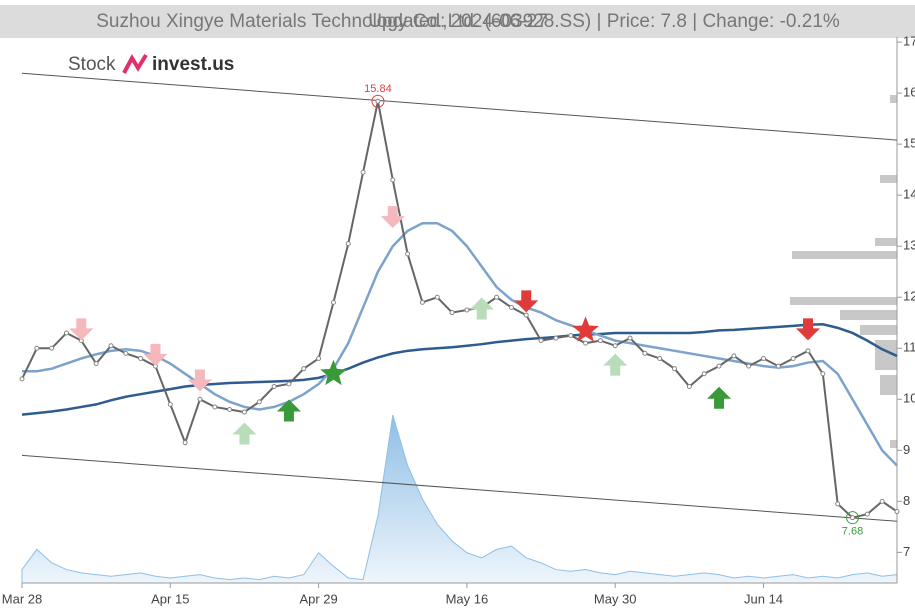 The width and height of the screenshot is (915, 608). Describe the element at coordinates (852, 532) in the screenshot. I see `extreme-label: 7.68` at that location.